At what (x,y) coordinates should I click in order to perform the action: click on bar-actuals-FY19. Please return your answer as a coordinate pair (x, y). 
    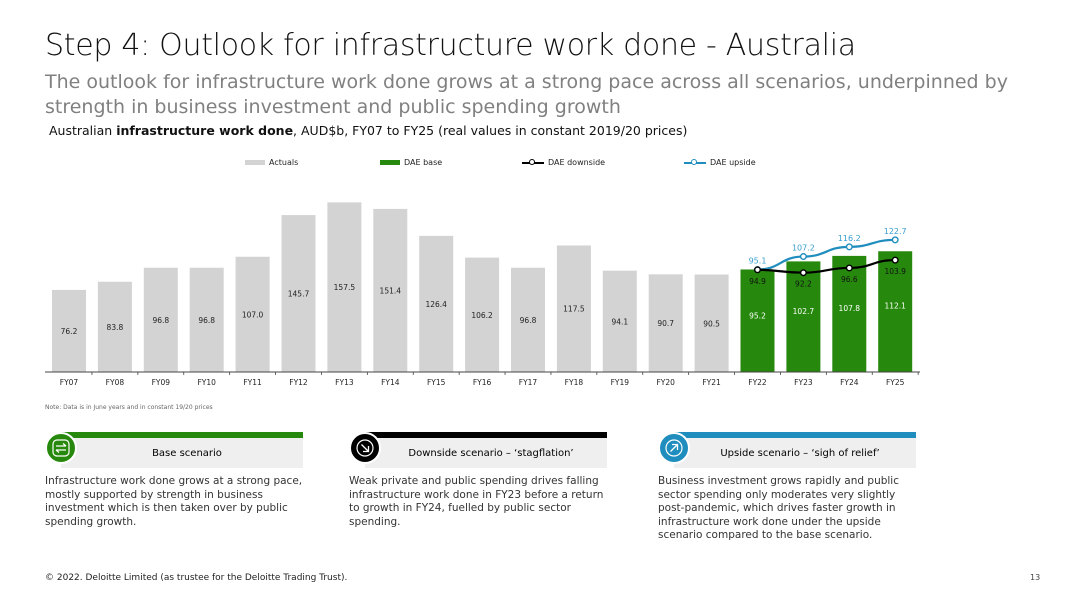
    Looking at the image, I should click on (619, 321).